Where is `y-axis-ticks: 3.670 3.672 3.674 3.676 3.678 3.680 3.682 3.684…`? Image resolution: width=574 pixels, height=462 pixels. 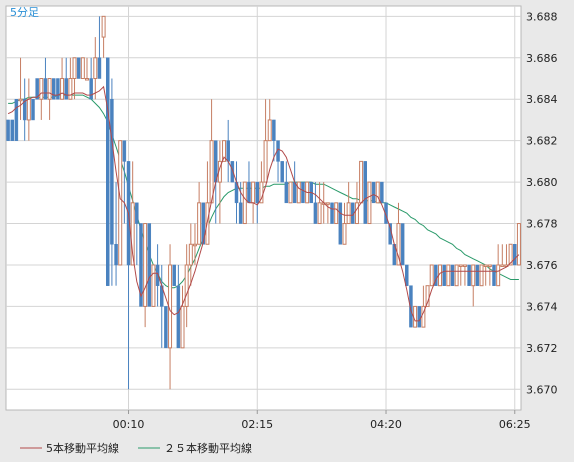 y-axis-ticks: 3.670 3.672 3.674 3.676 3.678 3.680 3.682 3.684… is located at coordinates (542, 203).